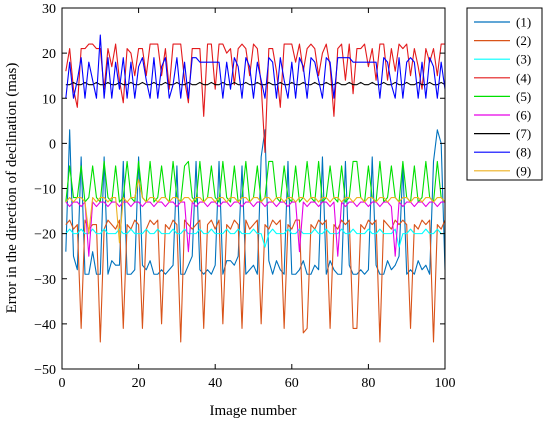 This screenshot has width=550, height=424. What do you see at coordinates (49, 99) in the screenshot?
I see `y-tick-label: 10` at bounding box center [49, 99].